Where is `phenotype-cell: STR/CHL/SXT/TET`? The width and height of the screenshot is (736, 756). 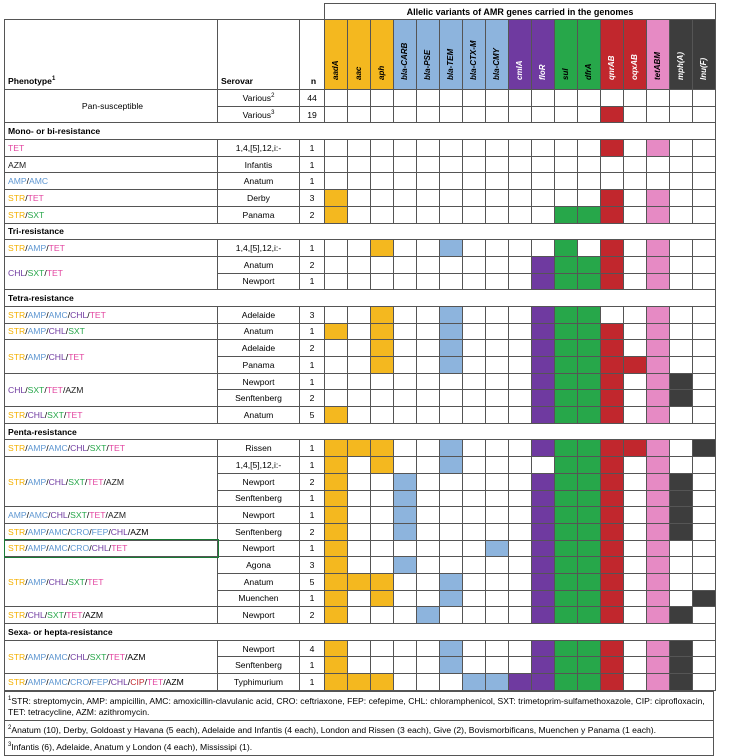
phenotype-cell: STR/CHL/SXT/TET is located at coordinates (111, 415).